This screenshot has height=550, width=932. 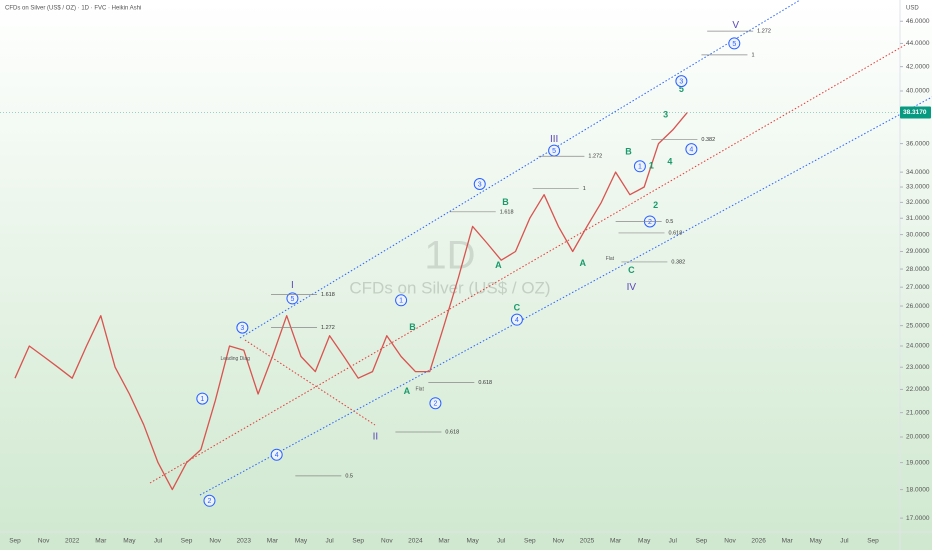 What do you see at coordinates (587, 541) in the screenshot?
I see `x-tick-label: 2025` at bounding box center [587, 541].